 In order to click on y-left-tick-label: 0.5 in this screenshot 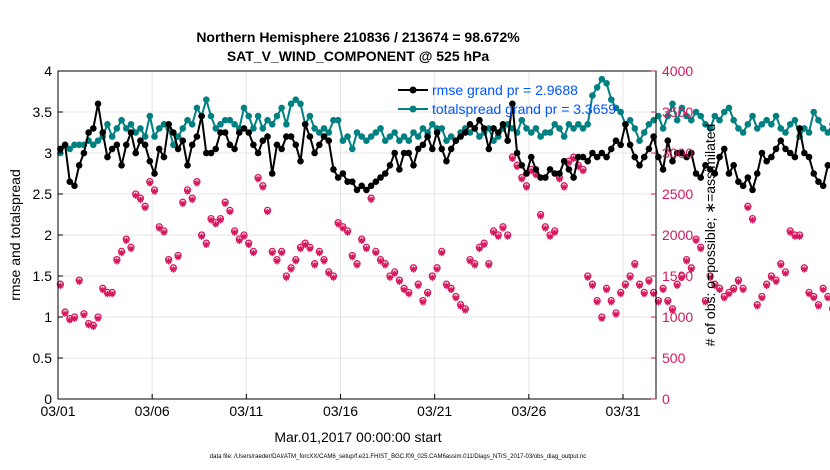, I will do `click(43, 358)`.